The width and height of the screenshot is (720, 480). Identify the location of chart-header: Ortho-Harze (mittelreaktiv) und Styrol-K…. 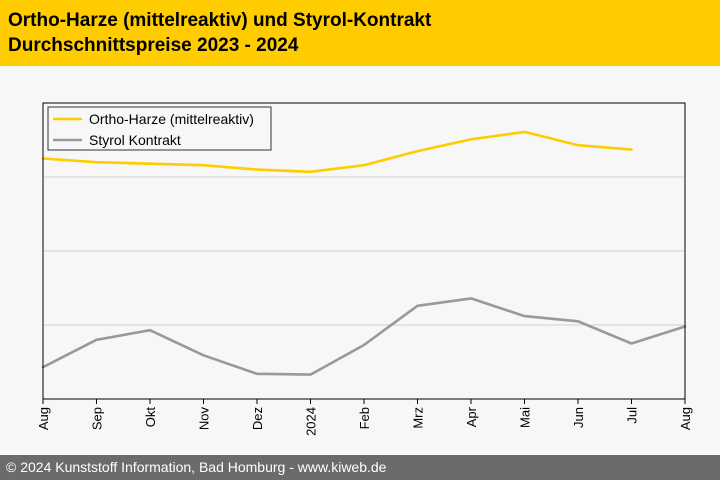
(360, 33).